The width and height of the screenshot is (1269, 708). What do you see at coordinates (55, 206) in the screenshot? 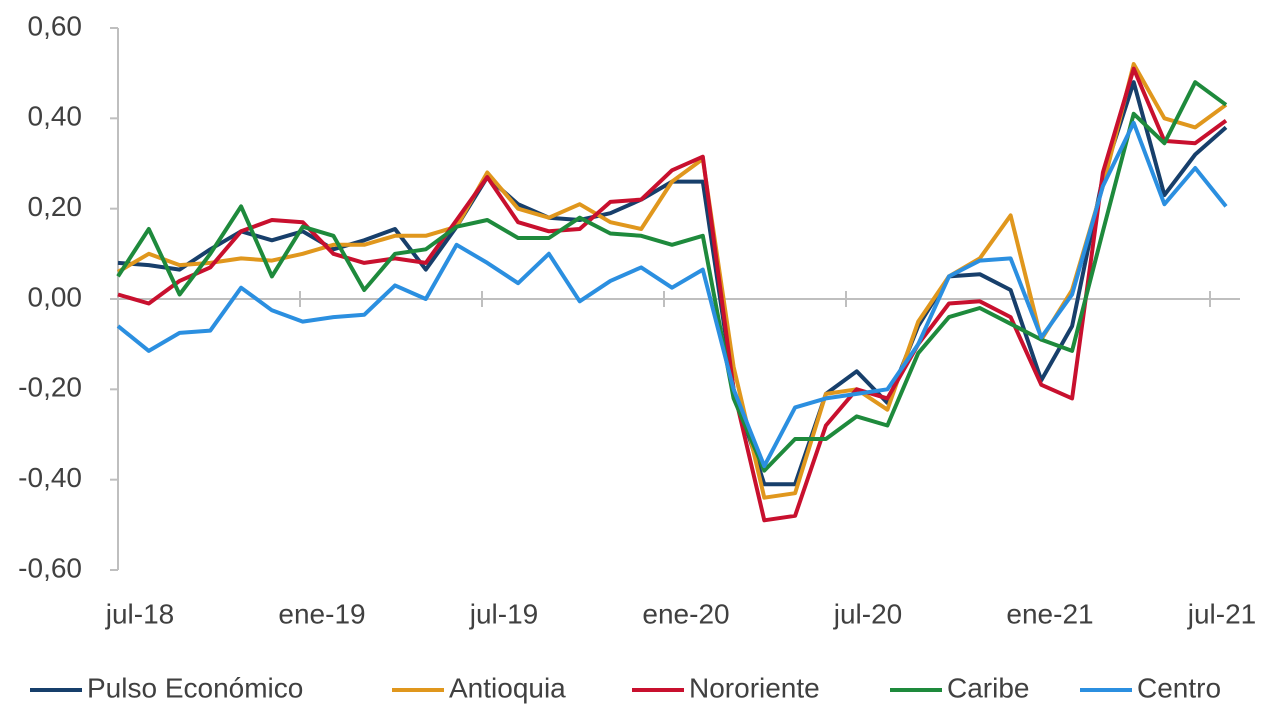
I see `y-tick-label: 0,20` at bounding box center [55, 206].